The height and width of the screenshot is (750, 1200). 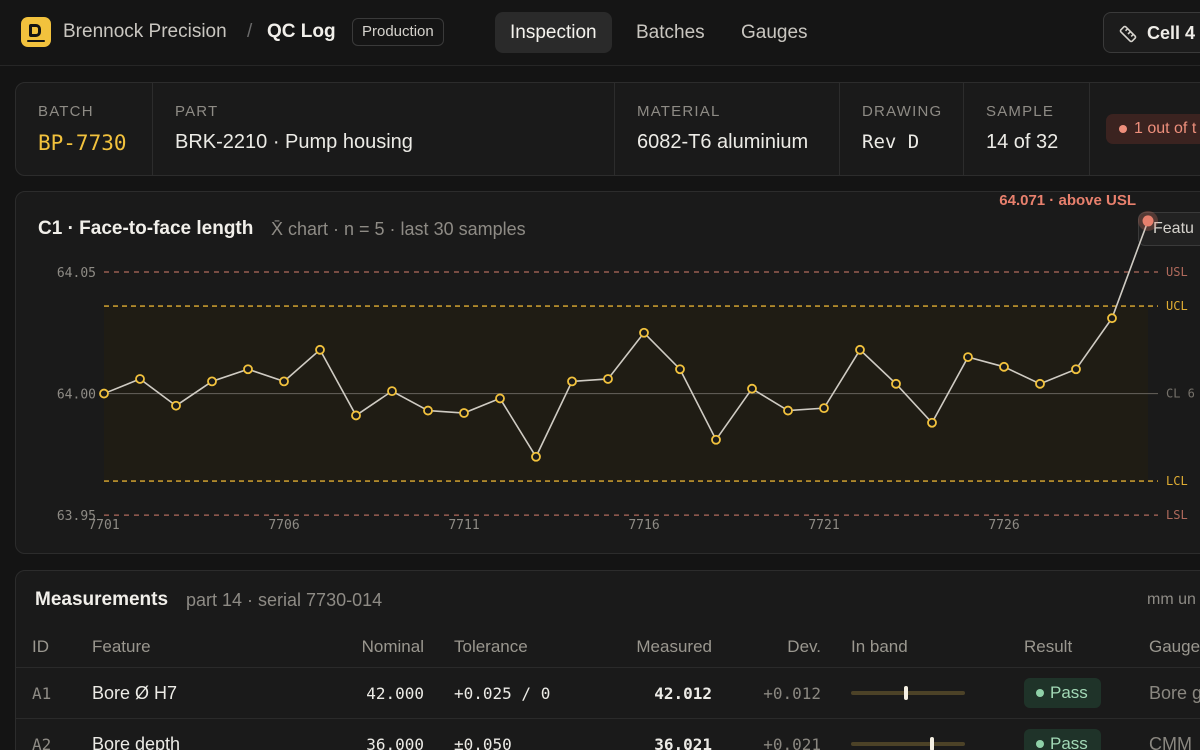 What do you see at coordinates (727, 129) in the screenshot?
I see `material-field: Material 6082-T6 aluminium` at bounding box center [727, 129].